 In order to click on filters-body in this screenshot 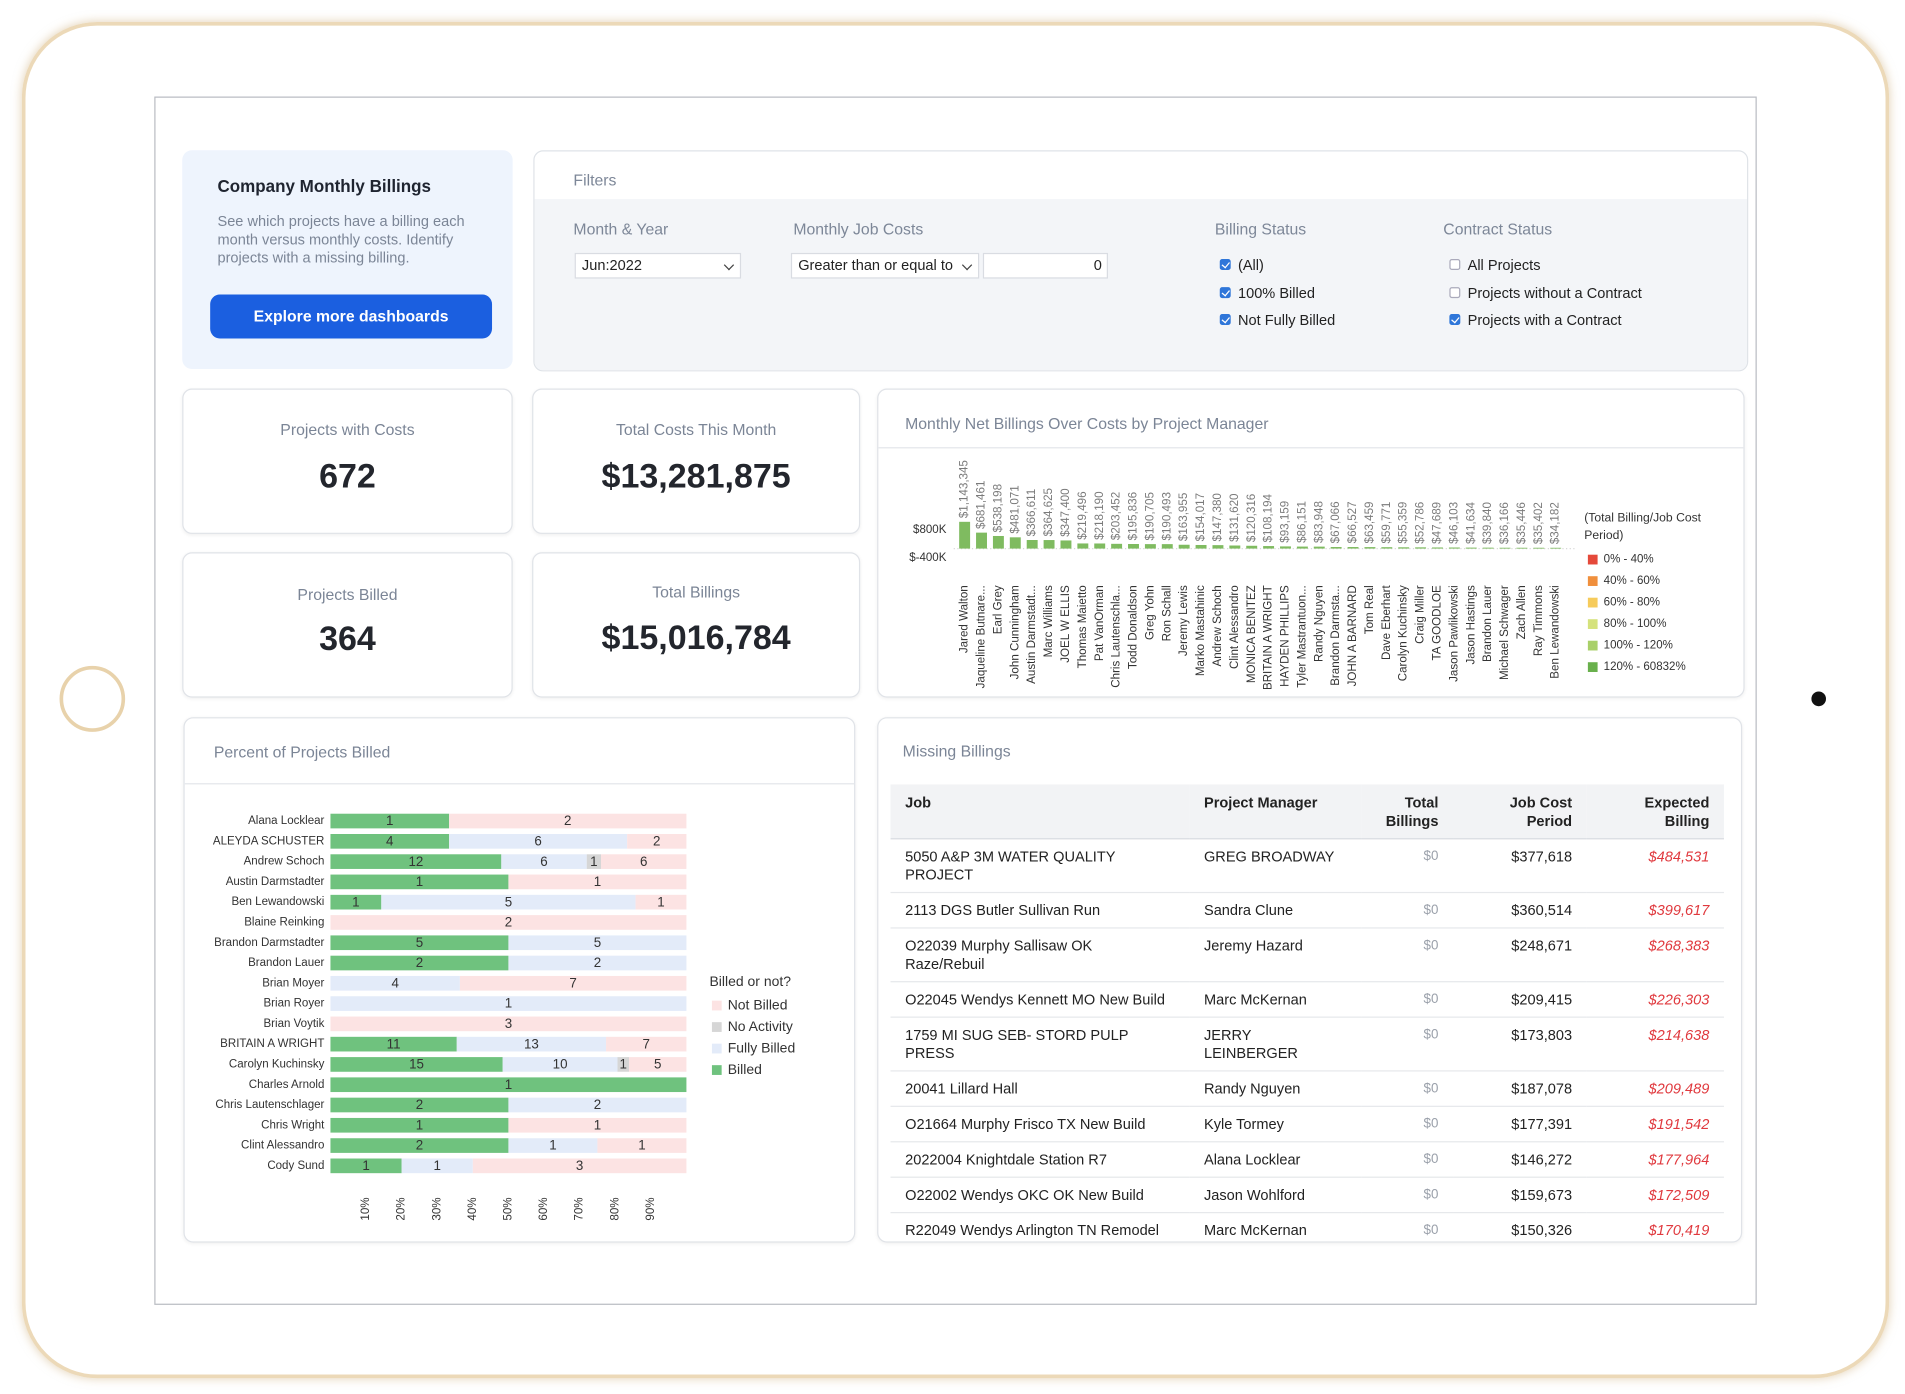, I will do `click(1141, 285)`.